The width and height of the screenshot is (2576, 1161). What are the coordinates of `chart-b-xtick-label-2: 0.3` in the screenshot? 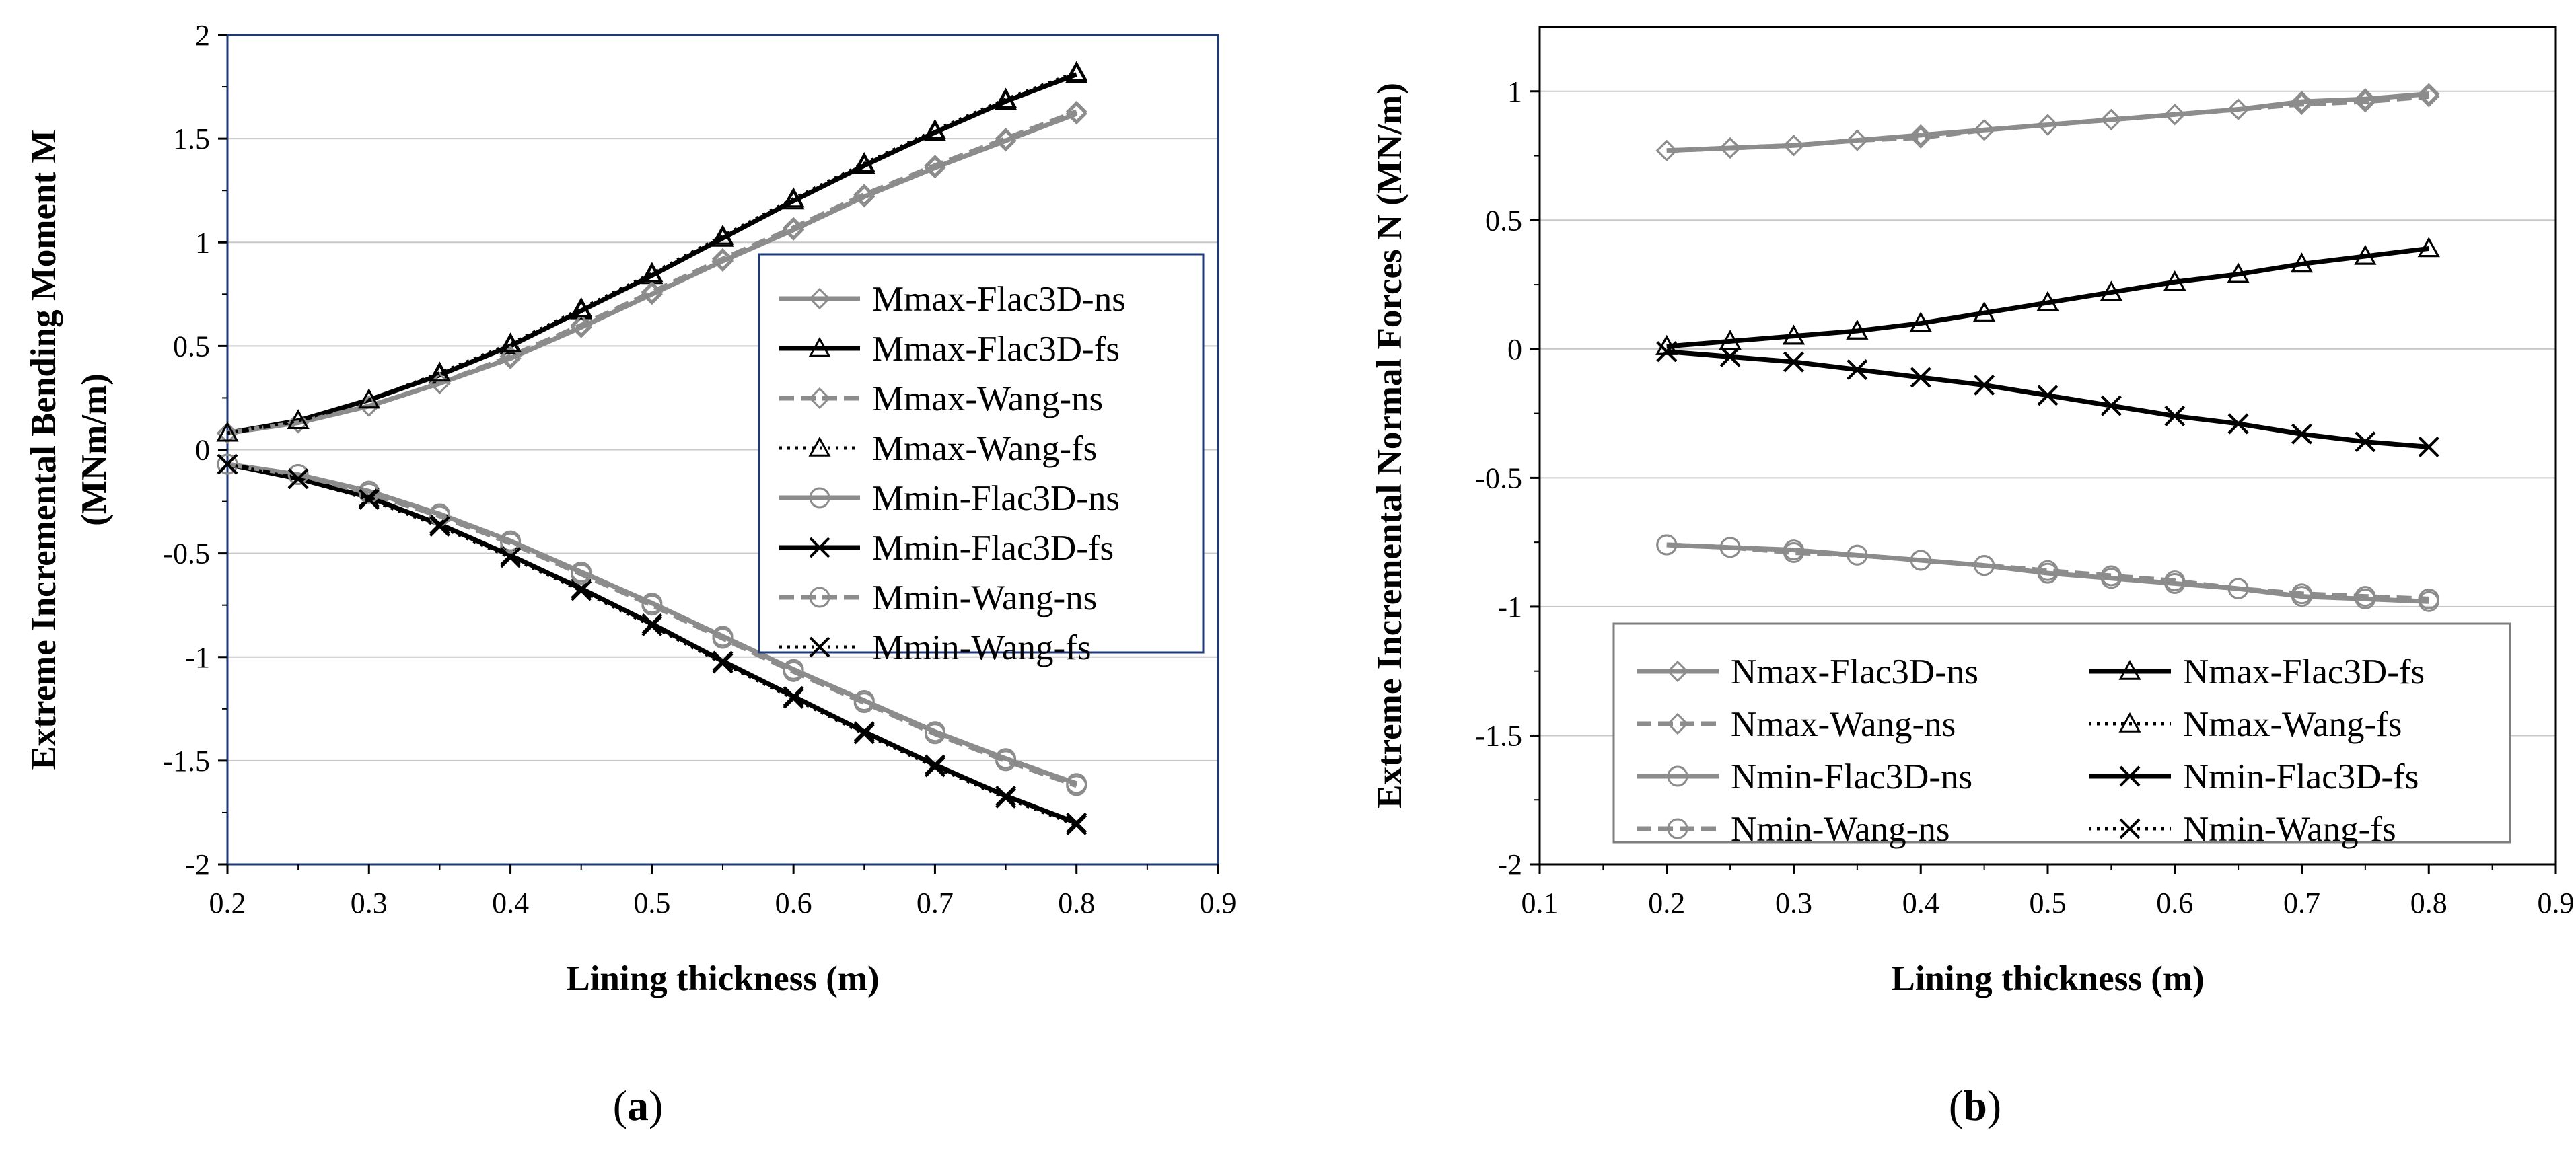 It's located at (1794, 903).